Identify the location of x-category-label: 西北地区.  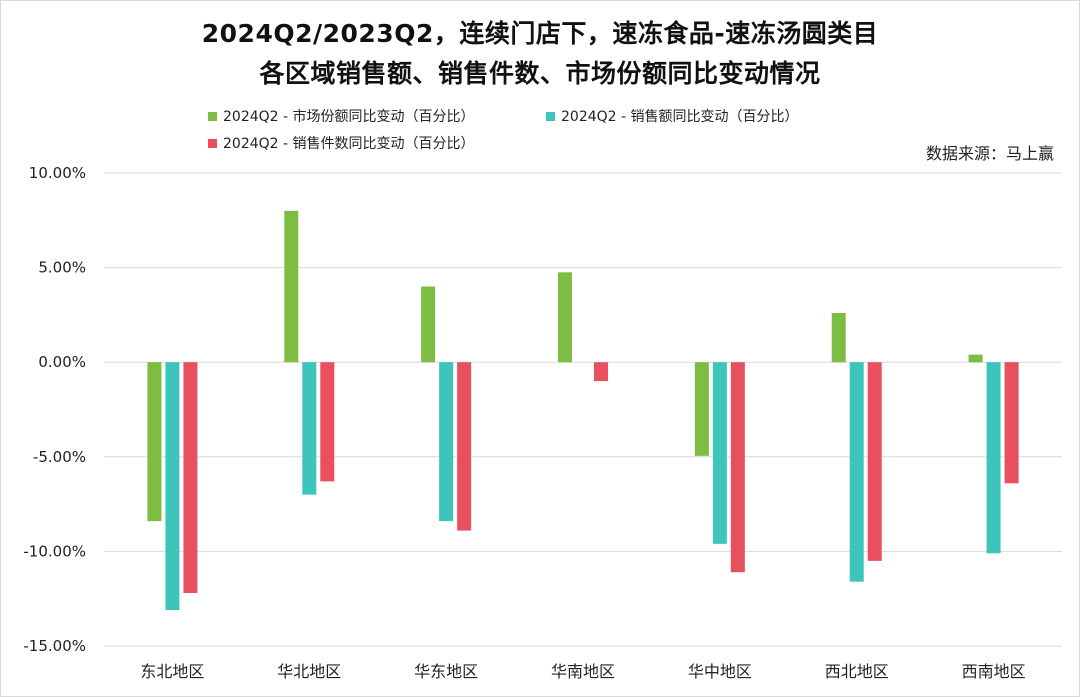
(857, 671).